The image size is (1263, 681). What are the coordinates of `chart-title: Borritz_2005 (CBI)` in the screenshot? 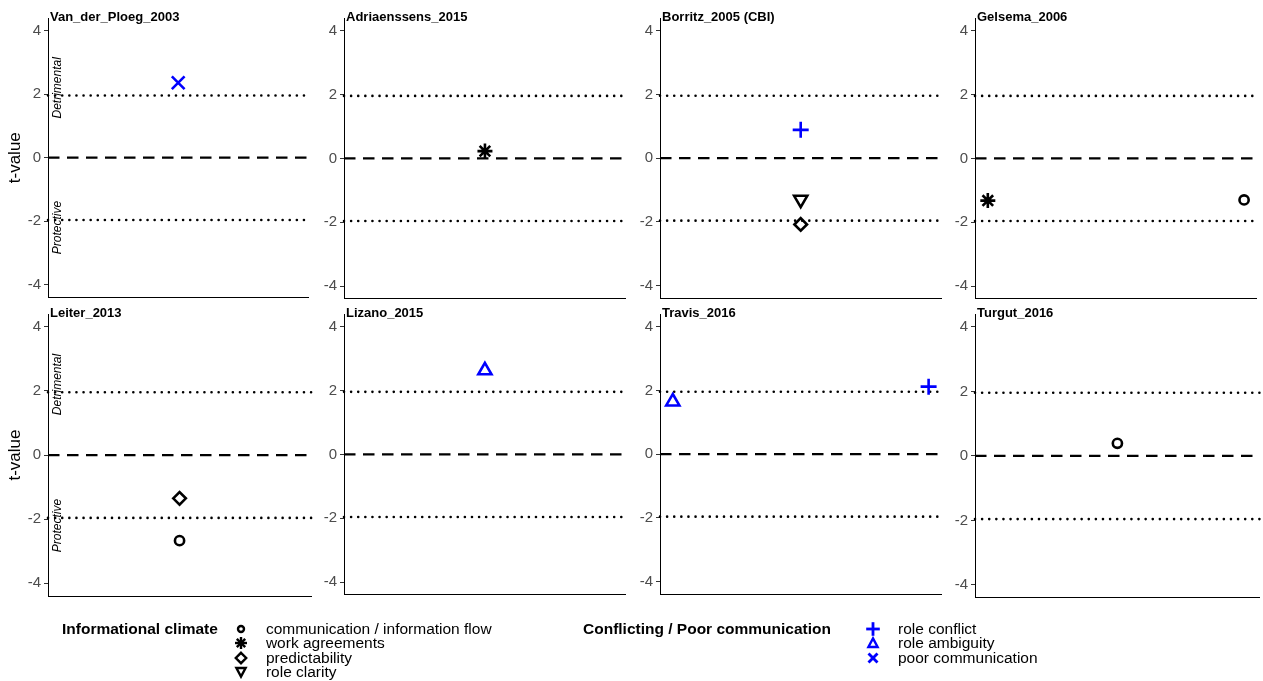 It's located at (718, 16).